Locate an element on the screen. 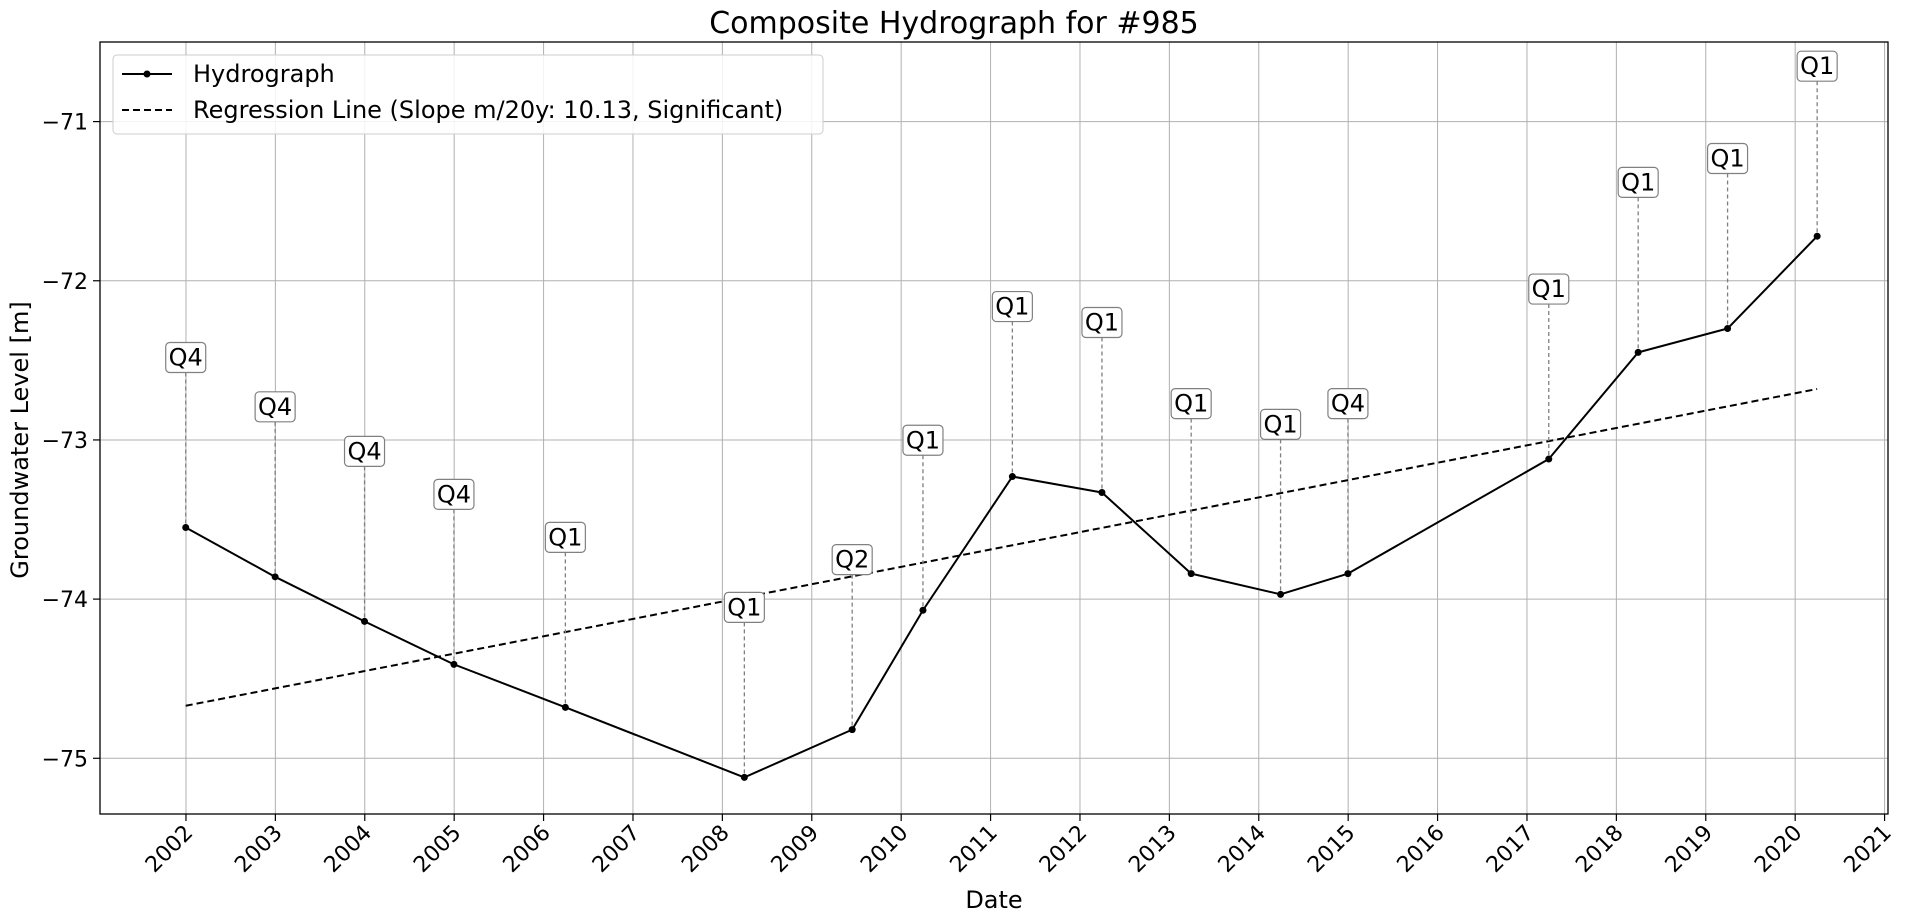 Image resolution: width=1909 pixels, height=920 pixels. y-axis-label: Groundwater Level [m] is located at coordinates (20, 439).